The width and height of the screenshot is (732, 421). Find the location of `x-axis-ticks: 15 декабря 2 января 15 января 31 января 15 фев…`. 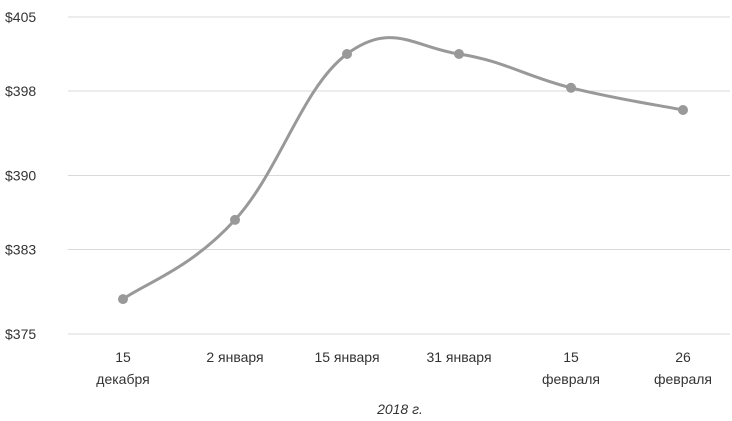

x-axis-ticks: 15 декабря 2 января 15 января 31 января 15 фев… is located at coordinates (404, 368).